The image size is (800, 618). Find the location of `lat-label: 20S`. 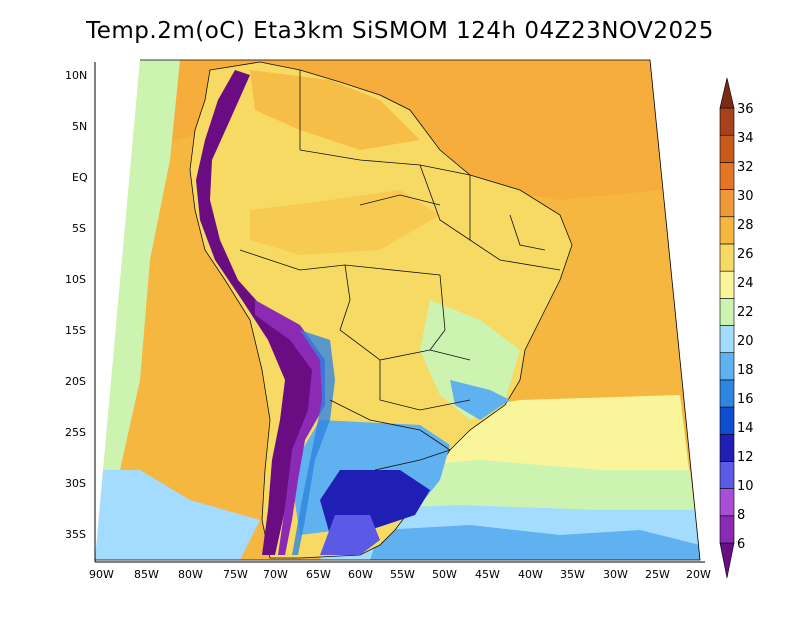

lat-label: 20S is located at coordinates (75, 381).